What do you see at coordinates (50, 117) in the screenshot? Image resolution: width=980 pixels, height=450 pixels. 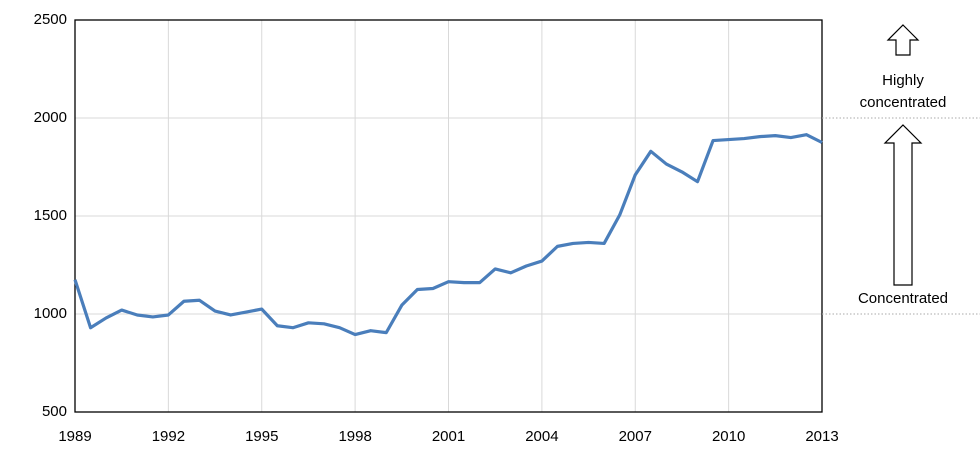 I see `y-tick-label: 2000` at bounding box center [50, 117].